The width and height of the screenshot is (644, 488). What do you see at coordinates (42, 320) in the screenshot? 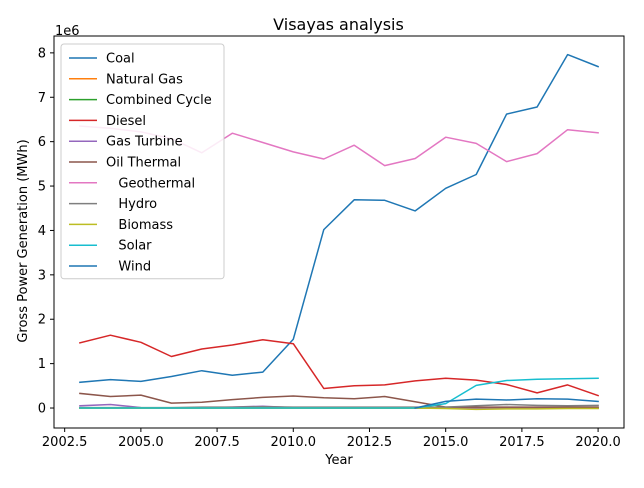
I see `y-tick-label: 2` at bounding box center [42, 320].